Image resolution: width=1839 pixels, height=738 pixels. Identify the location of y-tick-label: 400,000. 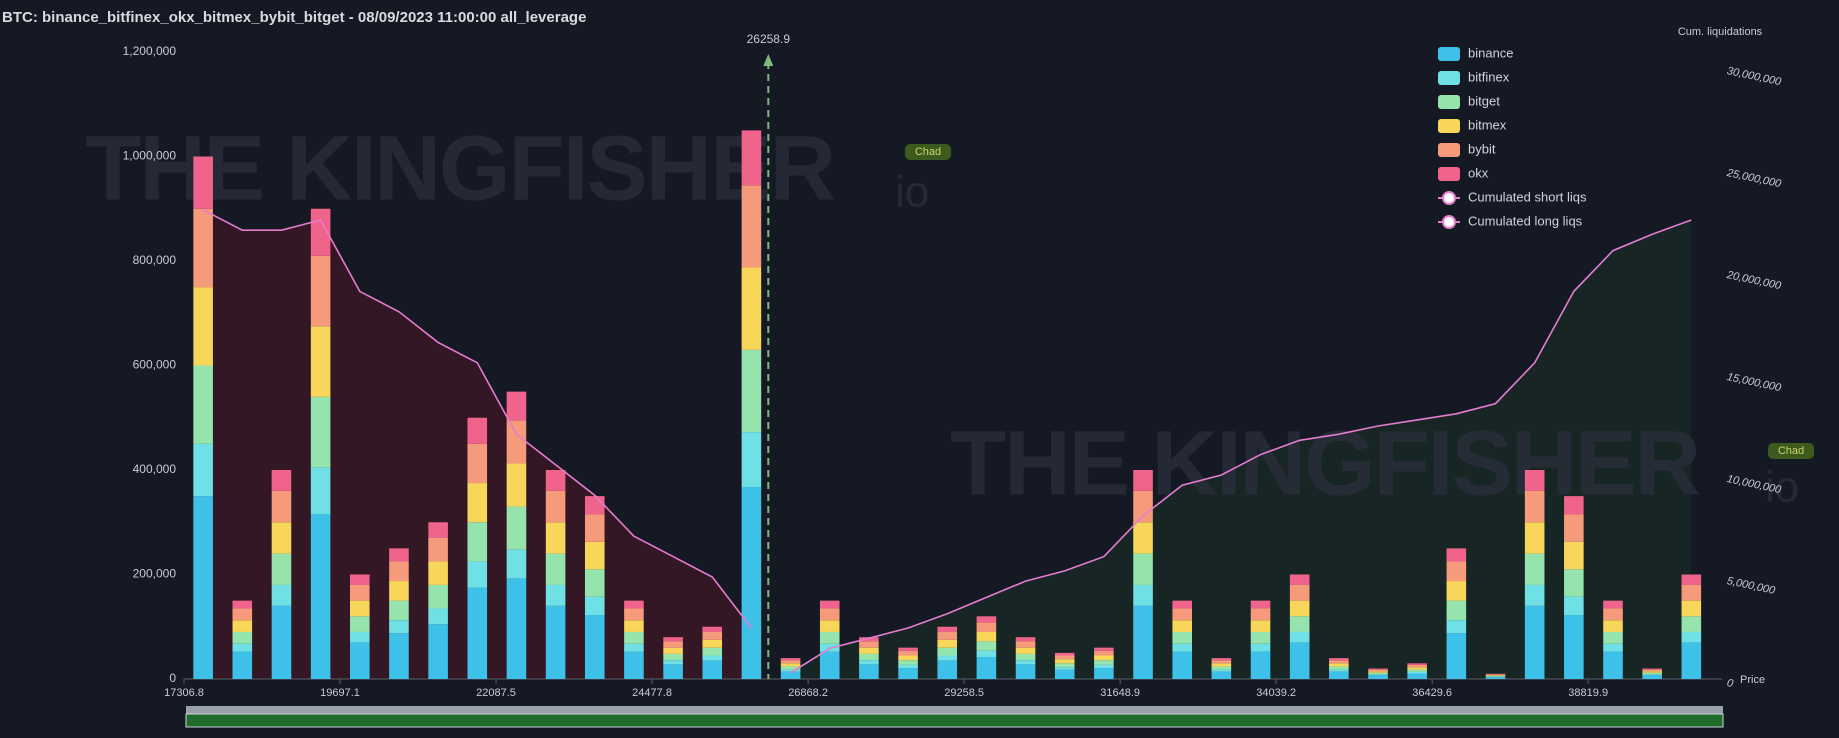
(155, 469).